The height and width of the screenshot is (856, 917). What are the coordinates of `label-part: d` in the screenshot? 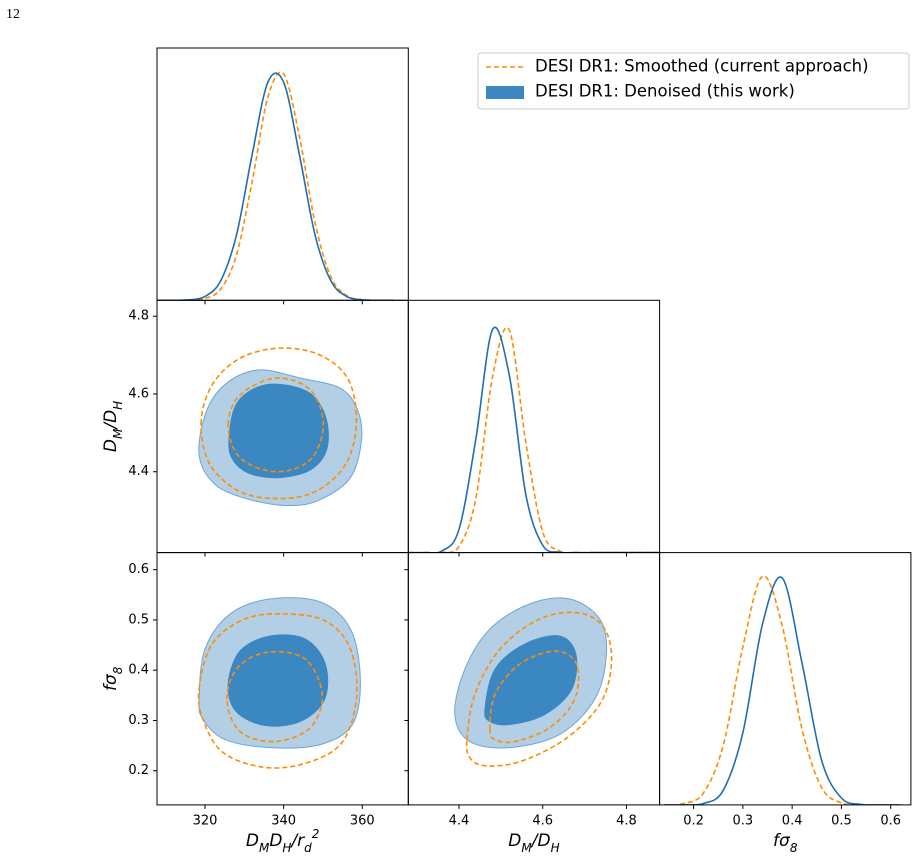 It's located at (308, 847).